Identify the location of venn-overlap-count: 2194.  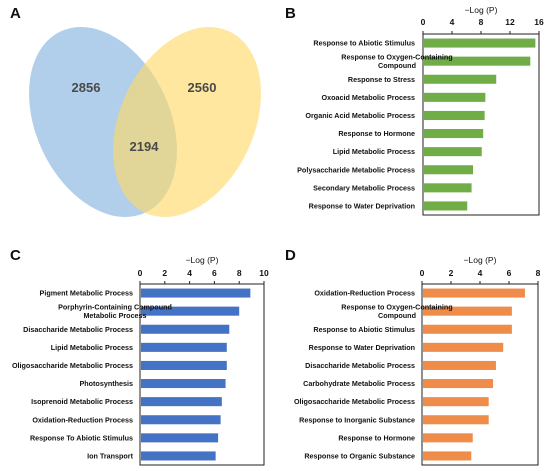
(145, 146).